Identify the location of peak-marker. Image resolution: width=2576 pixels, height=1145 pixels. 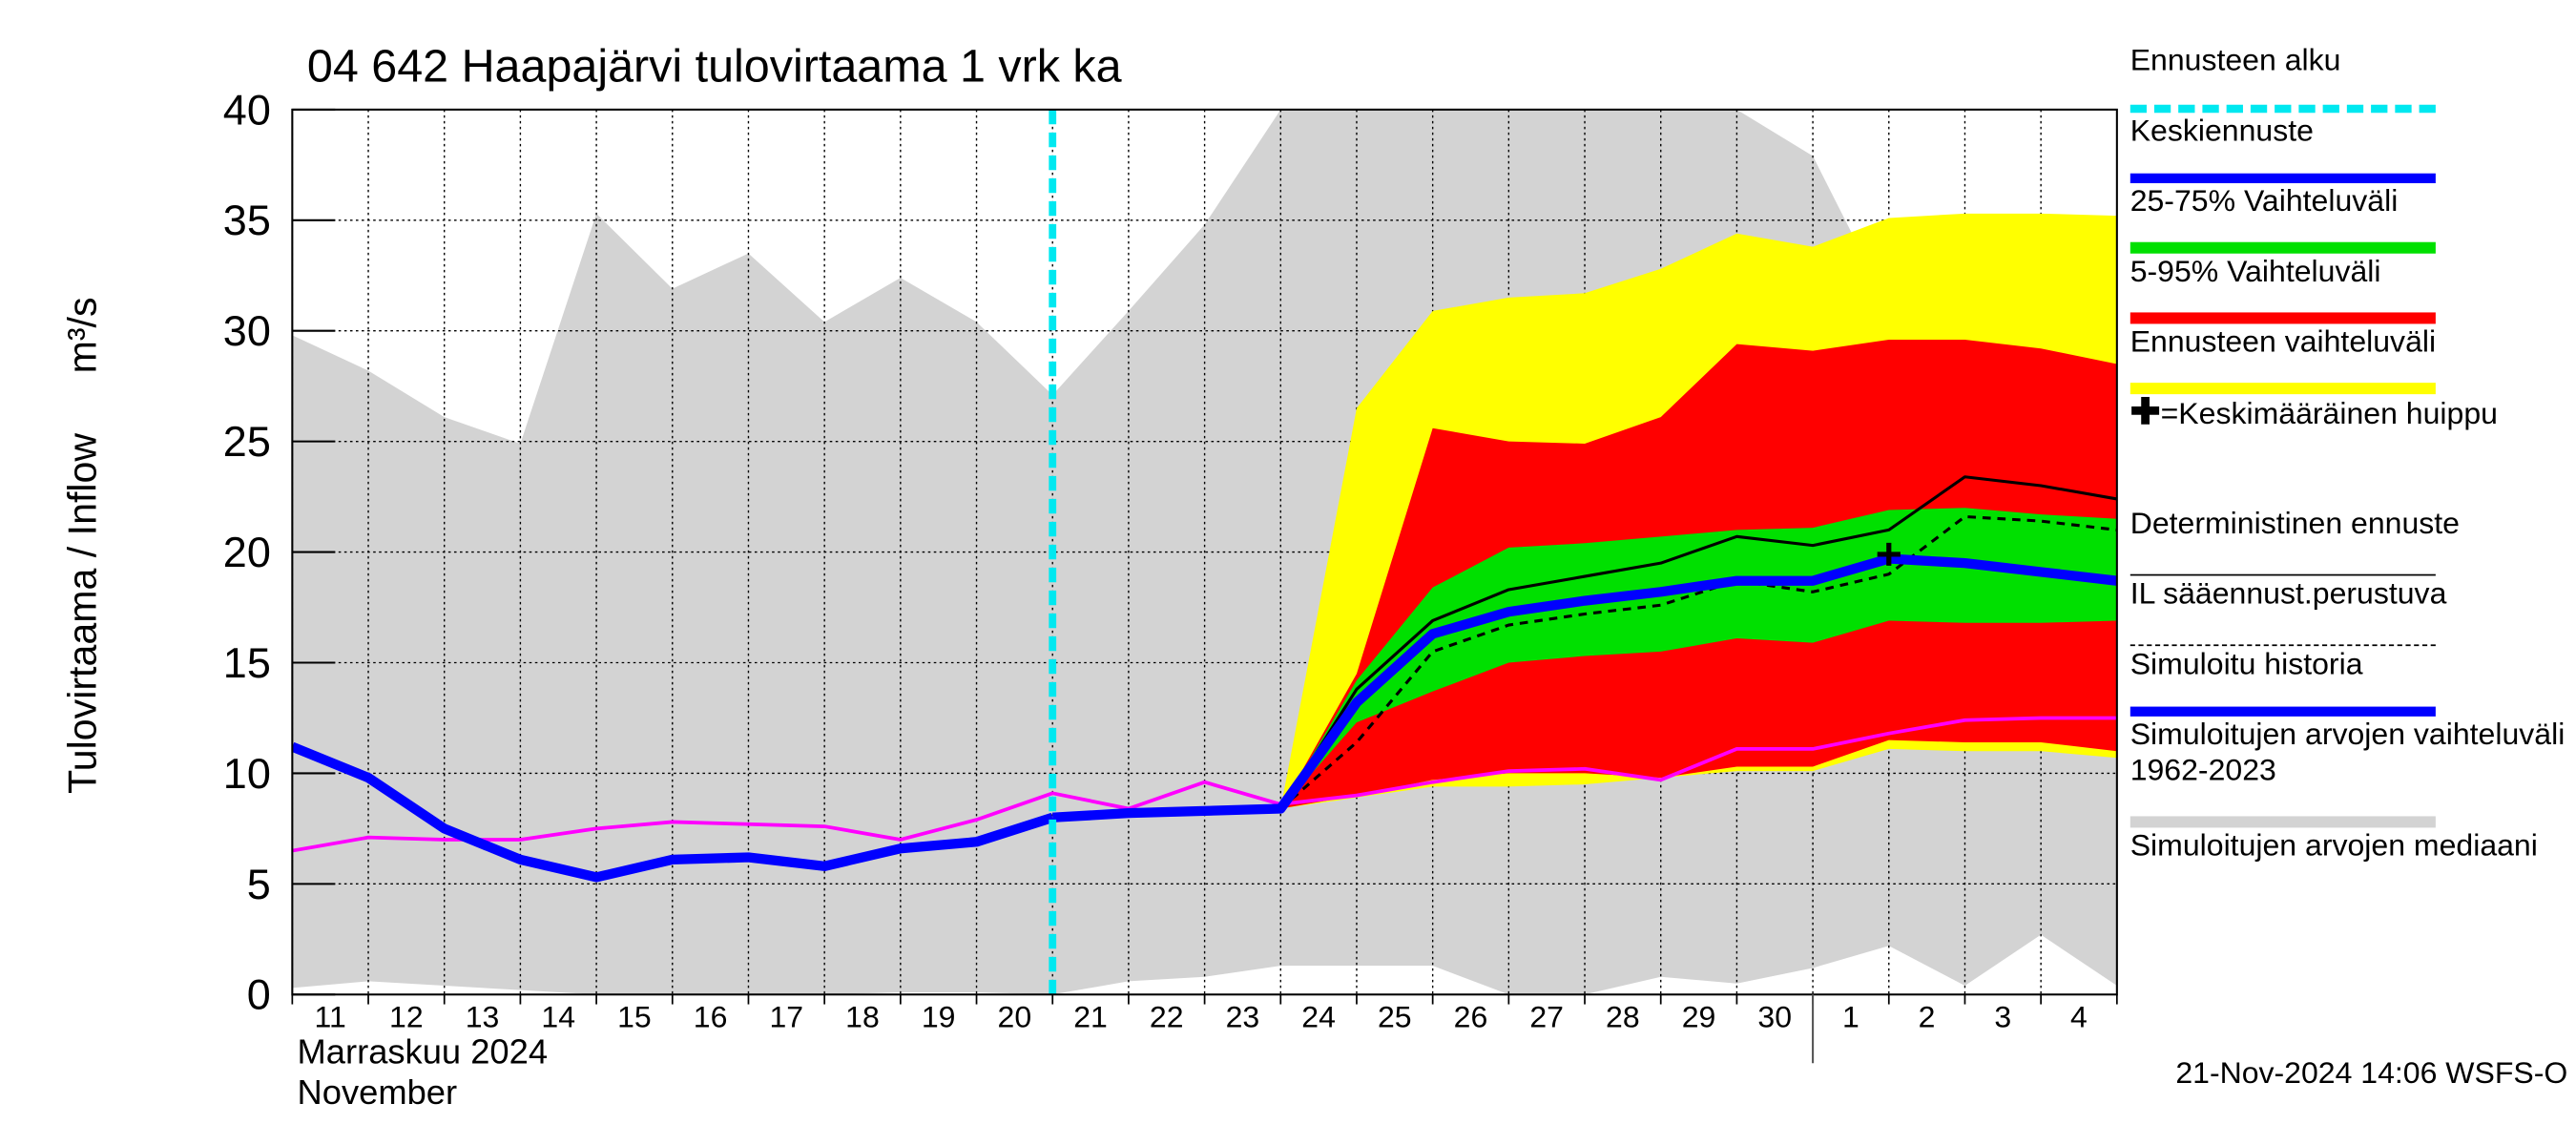
(1889, 554).